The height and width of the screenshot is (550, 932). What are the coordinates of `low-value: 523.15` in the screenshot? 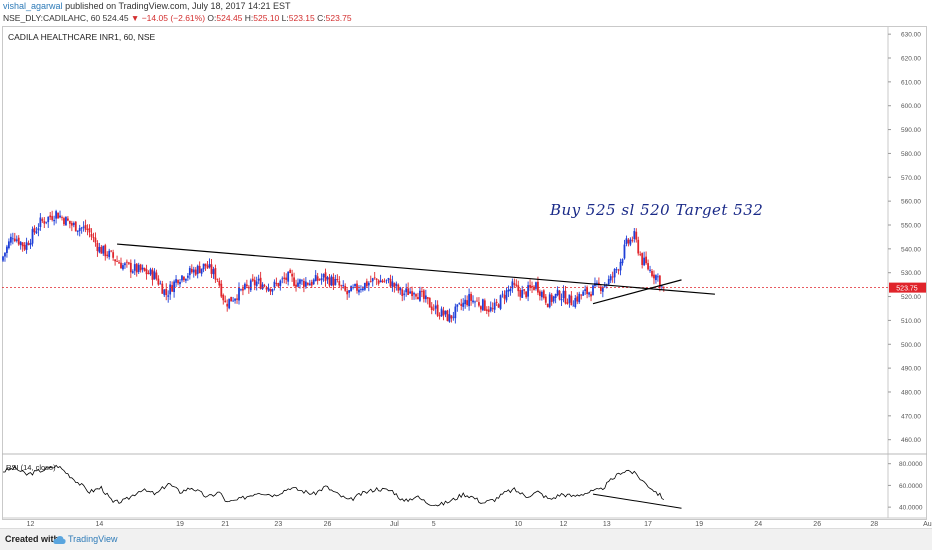 It's located at (301, 18).